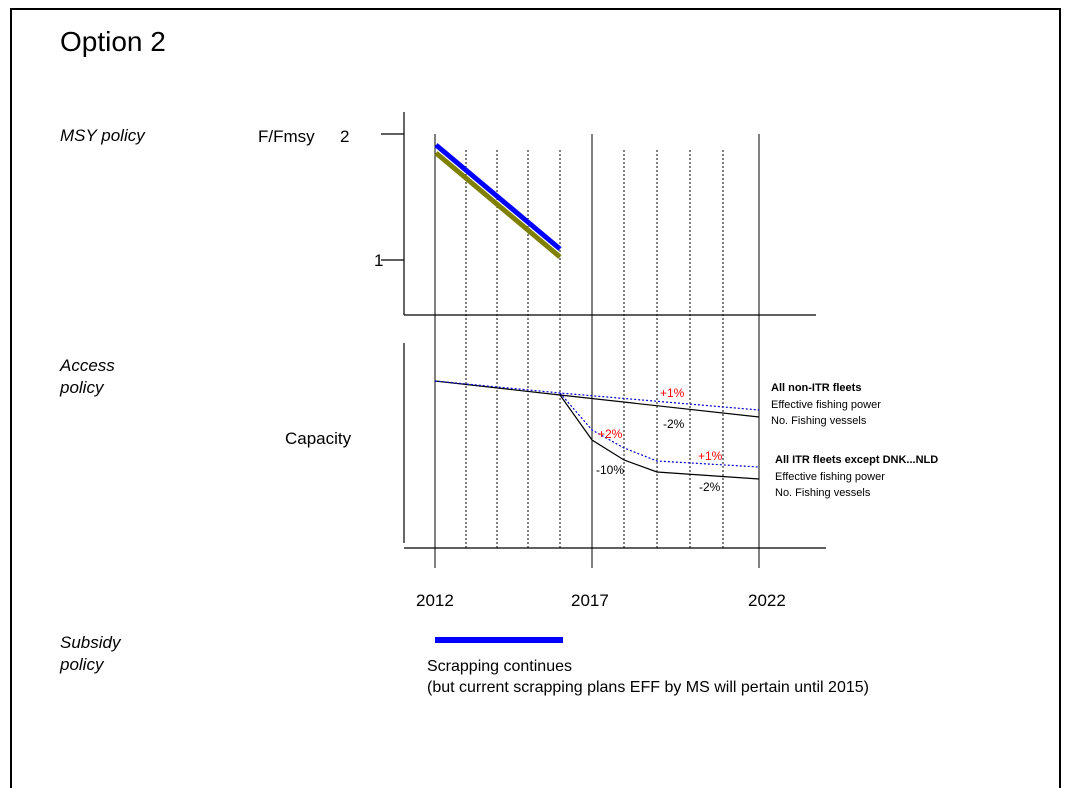 This screenshot has height=788, width=1073. I want to click on pct-itr-drop-power: +2%, so click(610, 434).